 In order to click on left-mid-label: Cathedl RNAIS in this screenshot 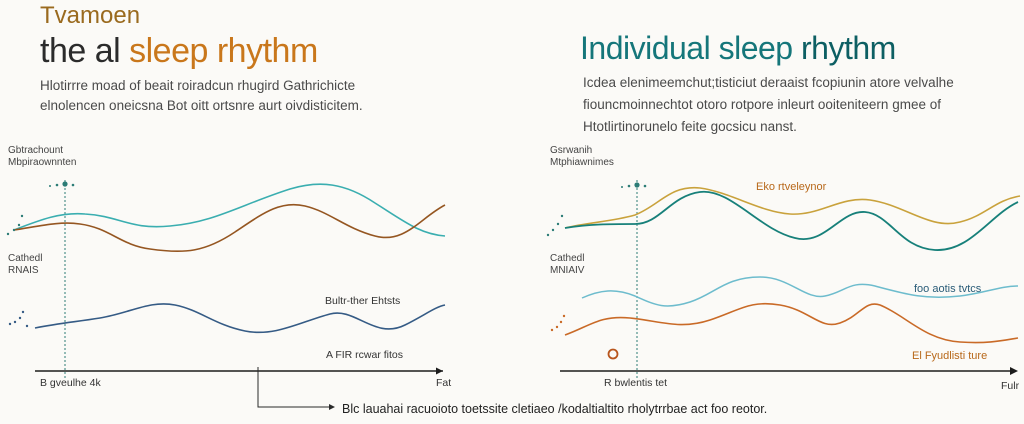, I will do `click(25, 265)`.